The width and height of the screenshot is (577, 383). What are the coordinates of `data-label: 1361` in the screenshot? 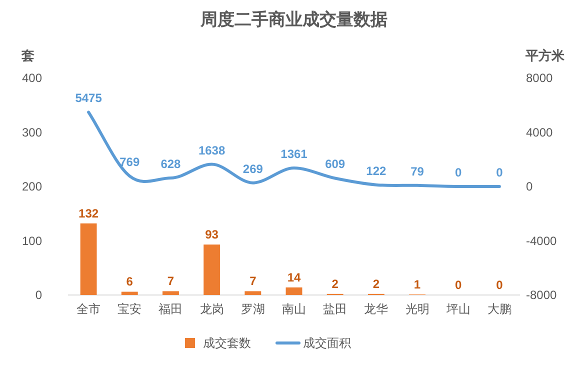 It's located at (294, 154).